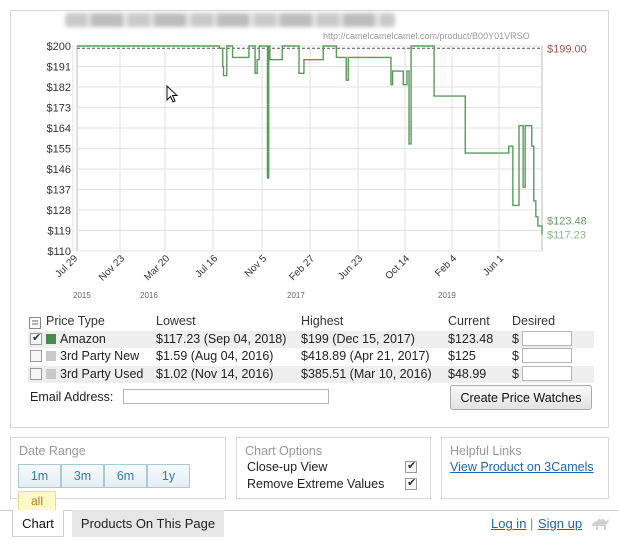 The height and width of the screenshot is (544, 619). I want to click on signup-link: Sign up, so click(560, 523).